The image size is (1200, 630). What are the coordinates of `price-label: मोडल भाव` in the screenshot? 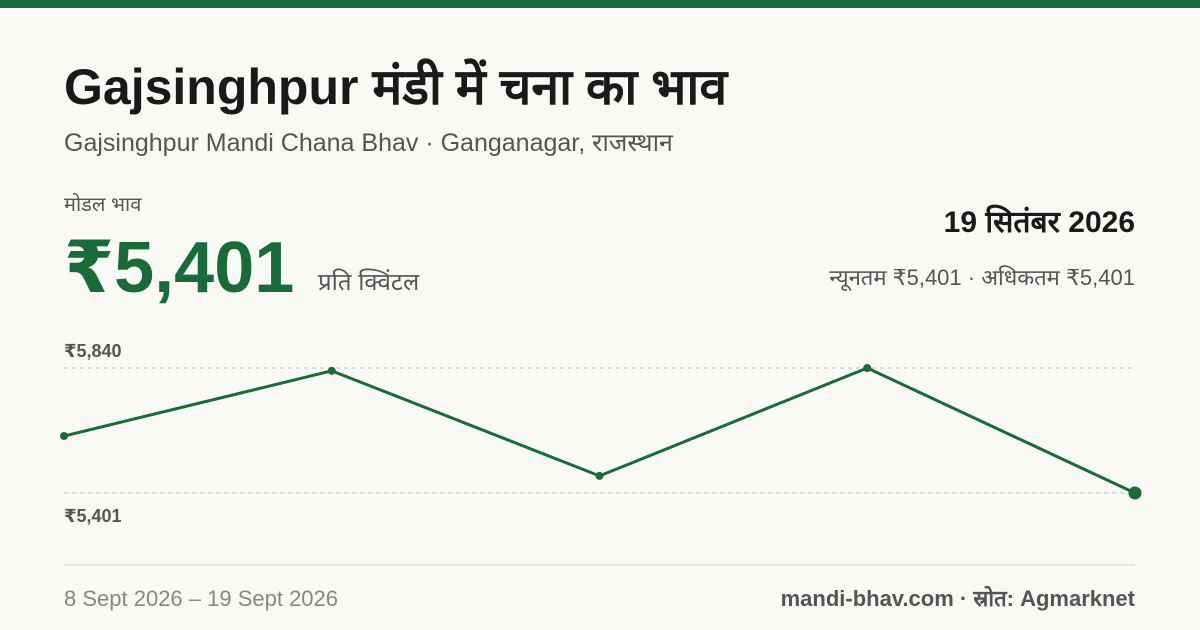 It's located at (103, 204).